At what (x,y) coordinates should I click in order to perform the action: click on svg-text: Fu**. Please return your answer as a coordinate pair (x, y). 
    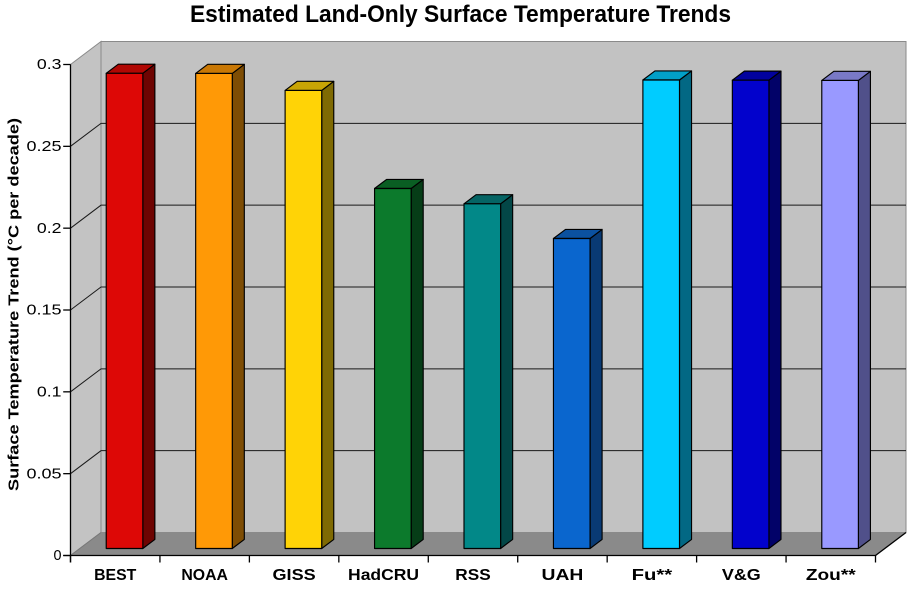
    Looking at the image, I should click on (653, 575).